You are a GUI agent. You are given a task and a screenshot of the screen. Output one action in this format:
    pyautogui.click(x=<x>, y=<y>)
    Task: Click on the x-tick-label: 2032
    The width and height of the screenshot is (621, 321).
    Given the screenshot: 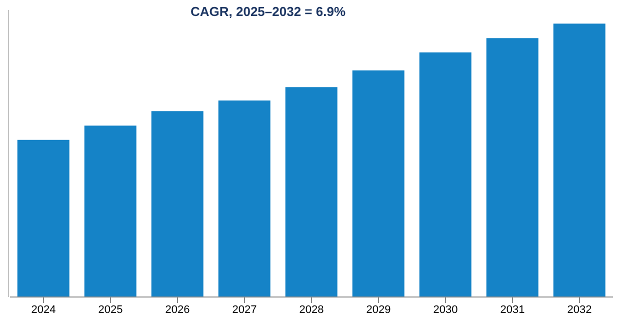 What is the action you would take?
    pyautogui.click(x=579, y=310)
    